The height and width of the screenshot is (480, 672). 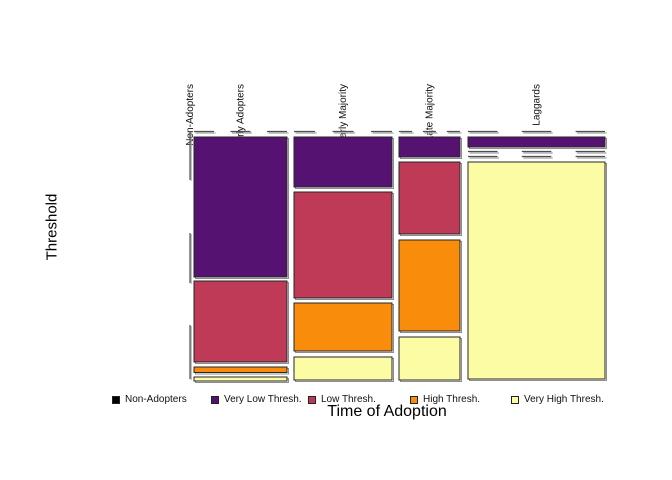 What do you see at coordinates (312, 399) in the screenshot?
I see `legend-swatch-low-thresh` at bounding box center [312, 399].